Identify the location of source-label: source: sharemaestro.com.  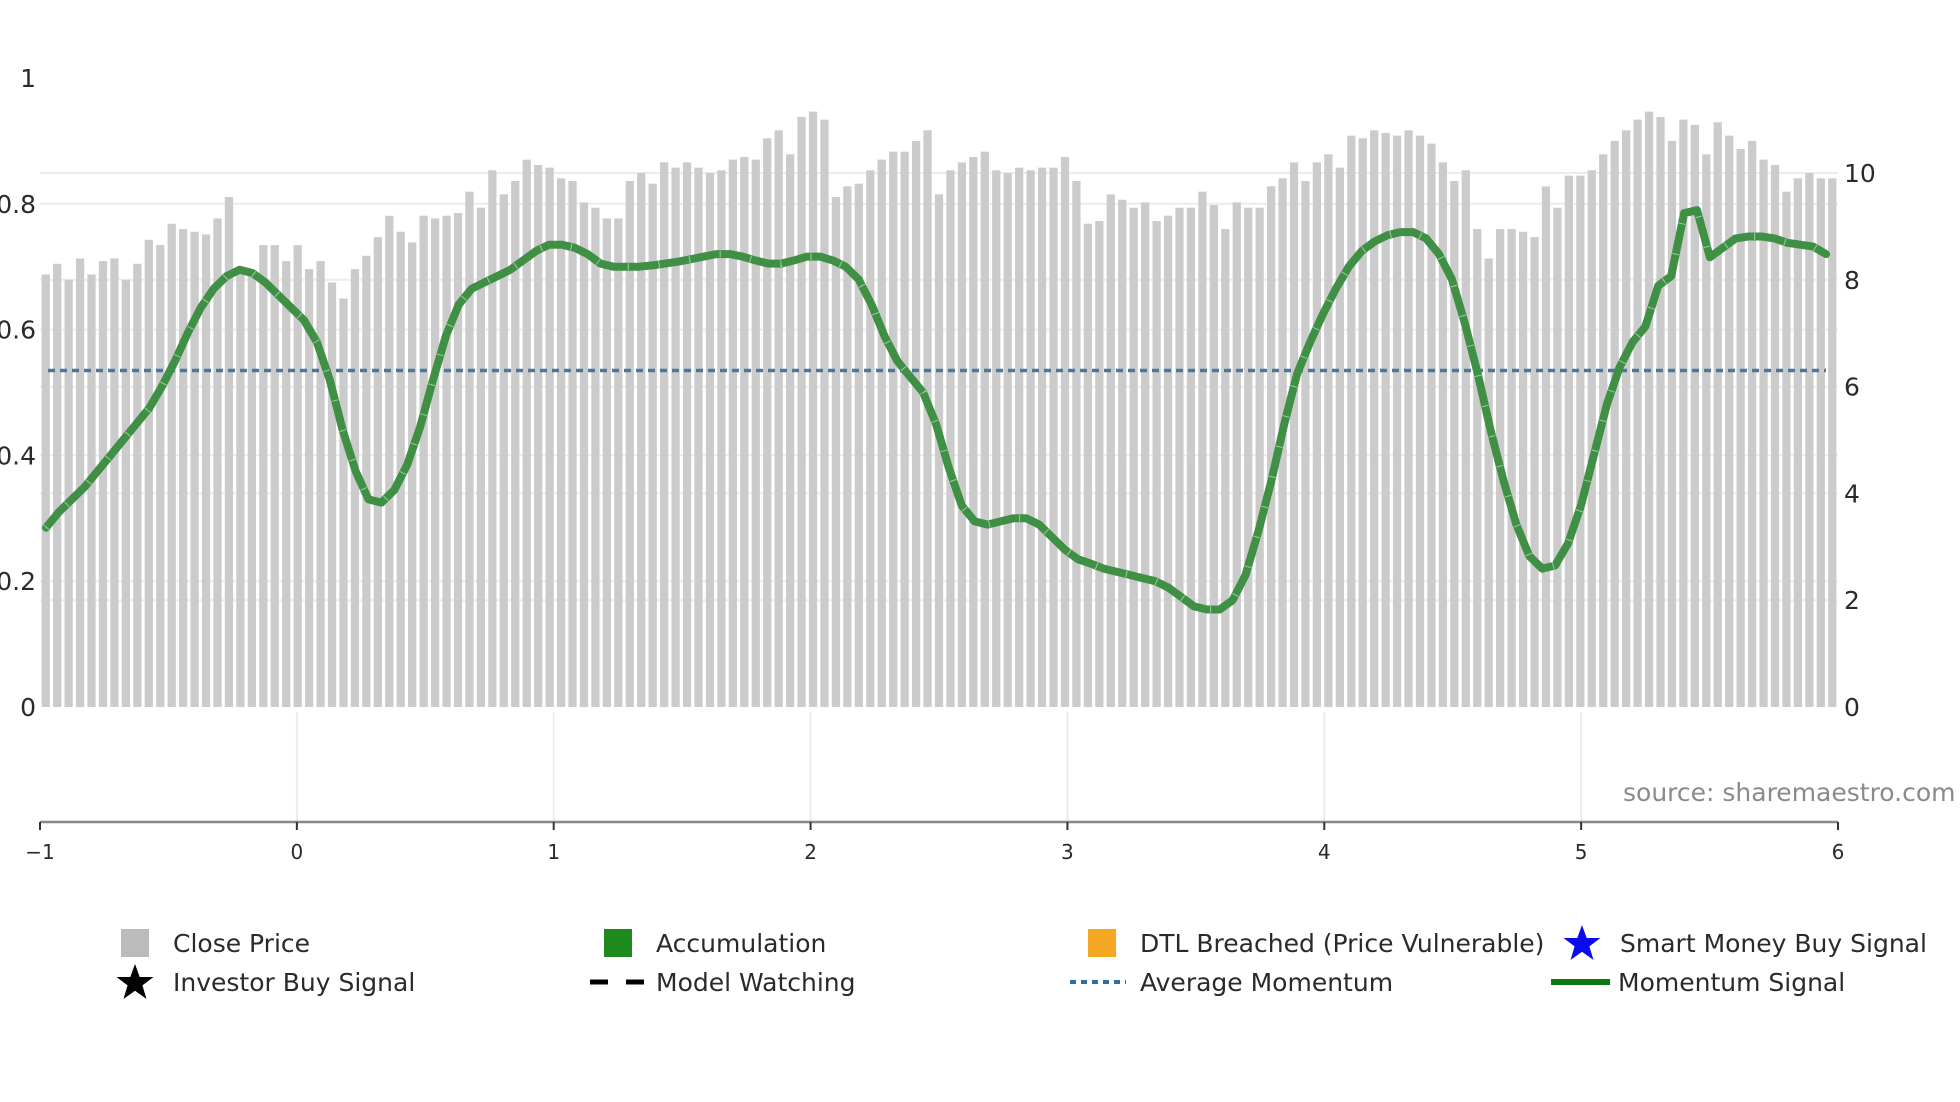
(1789, 792).